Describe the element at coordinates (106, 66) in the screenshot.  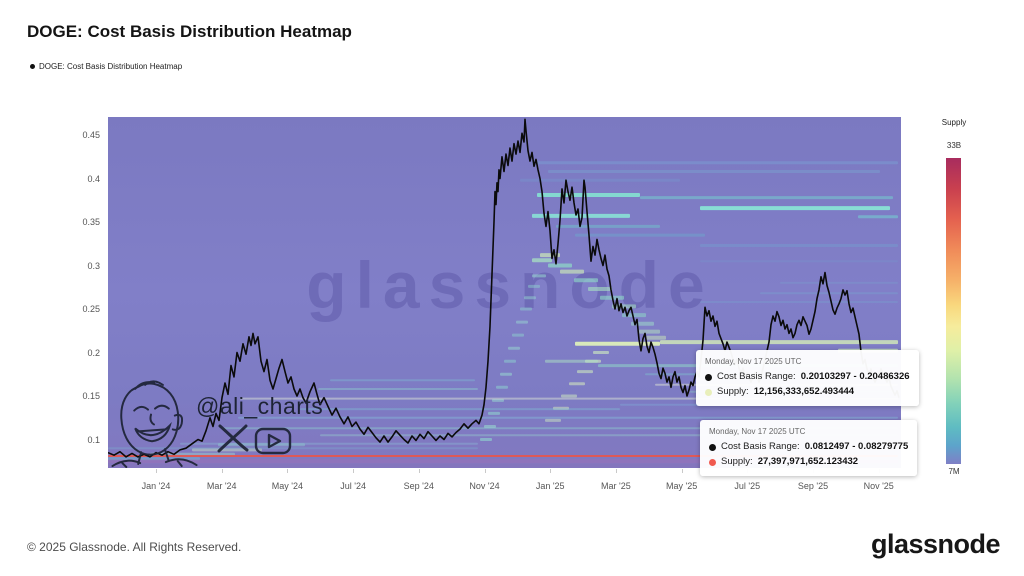
I see `series-legend: DOGE: Cost Basis Distribution Heatmap` at that location.